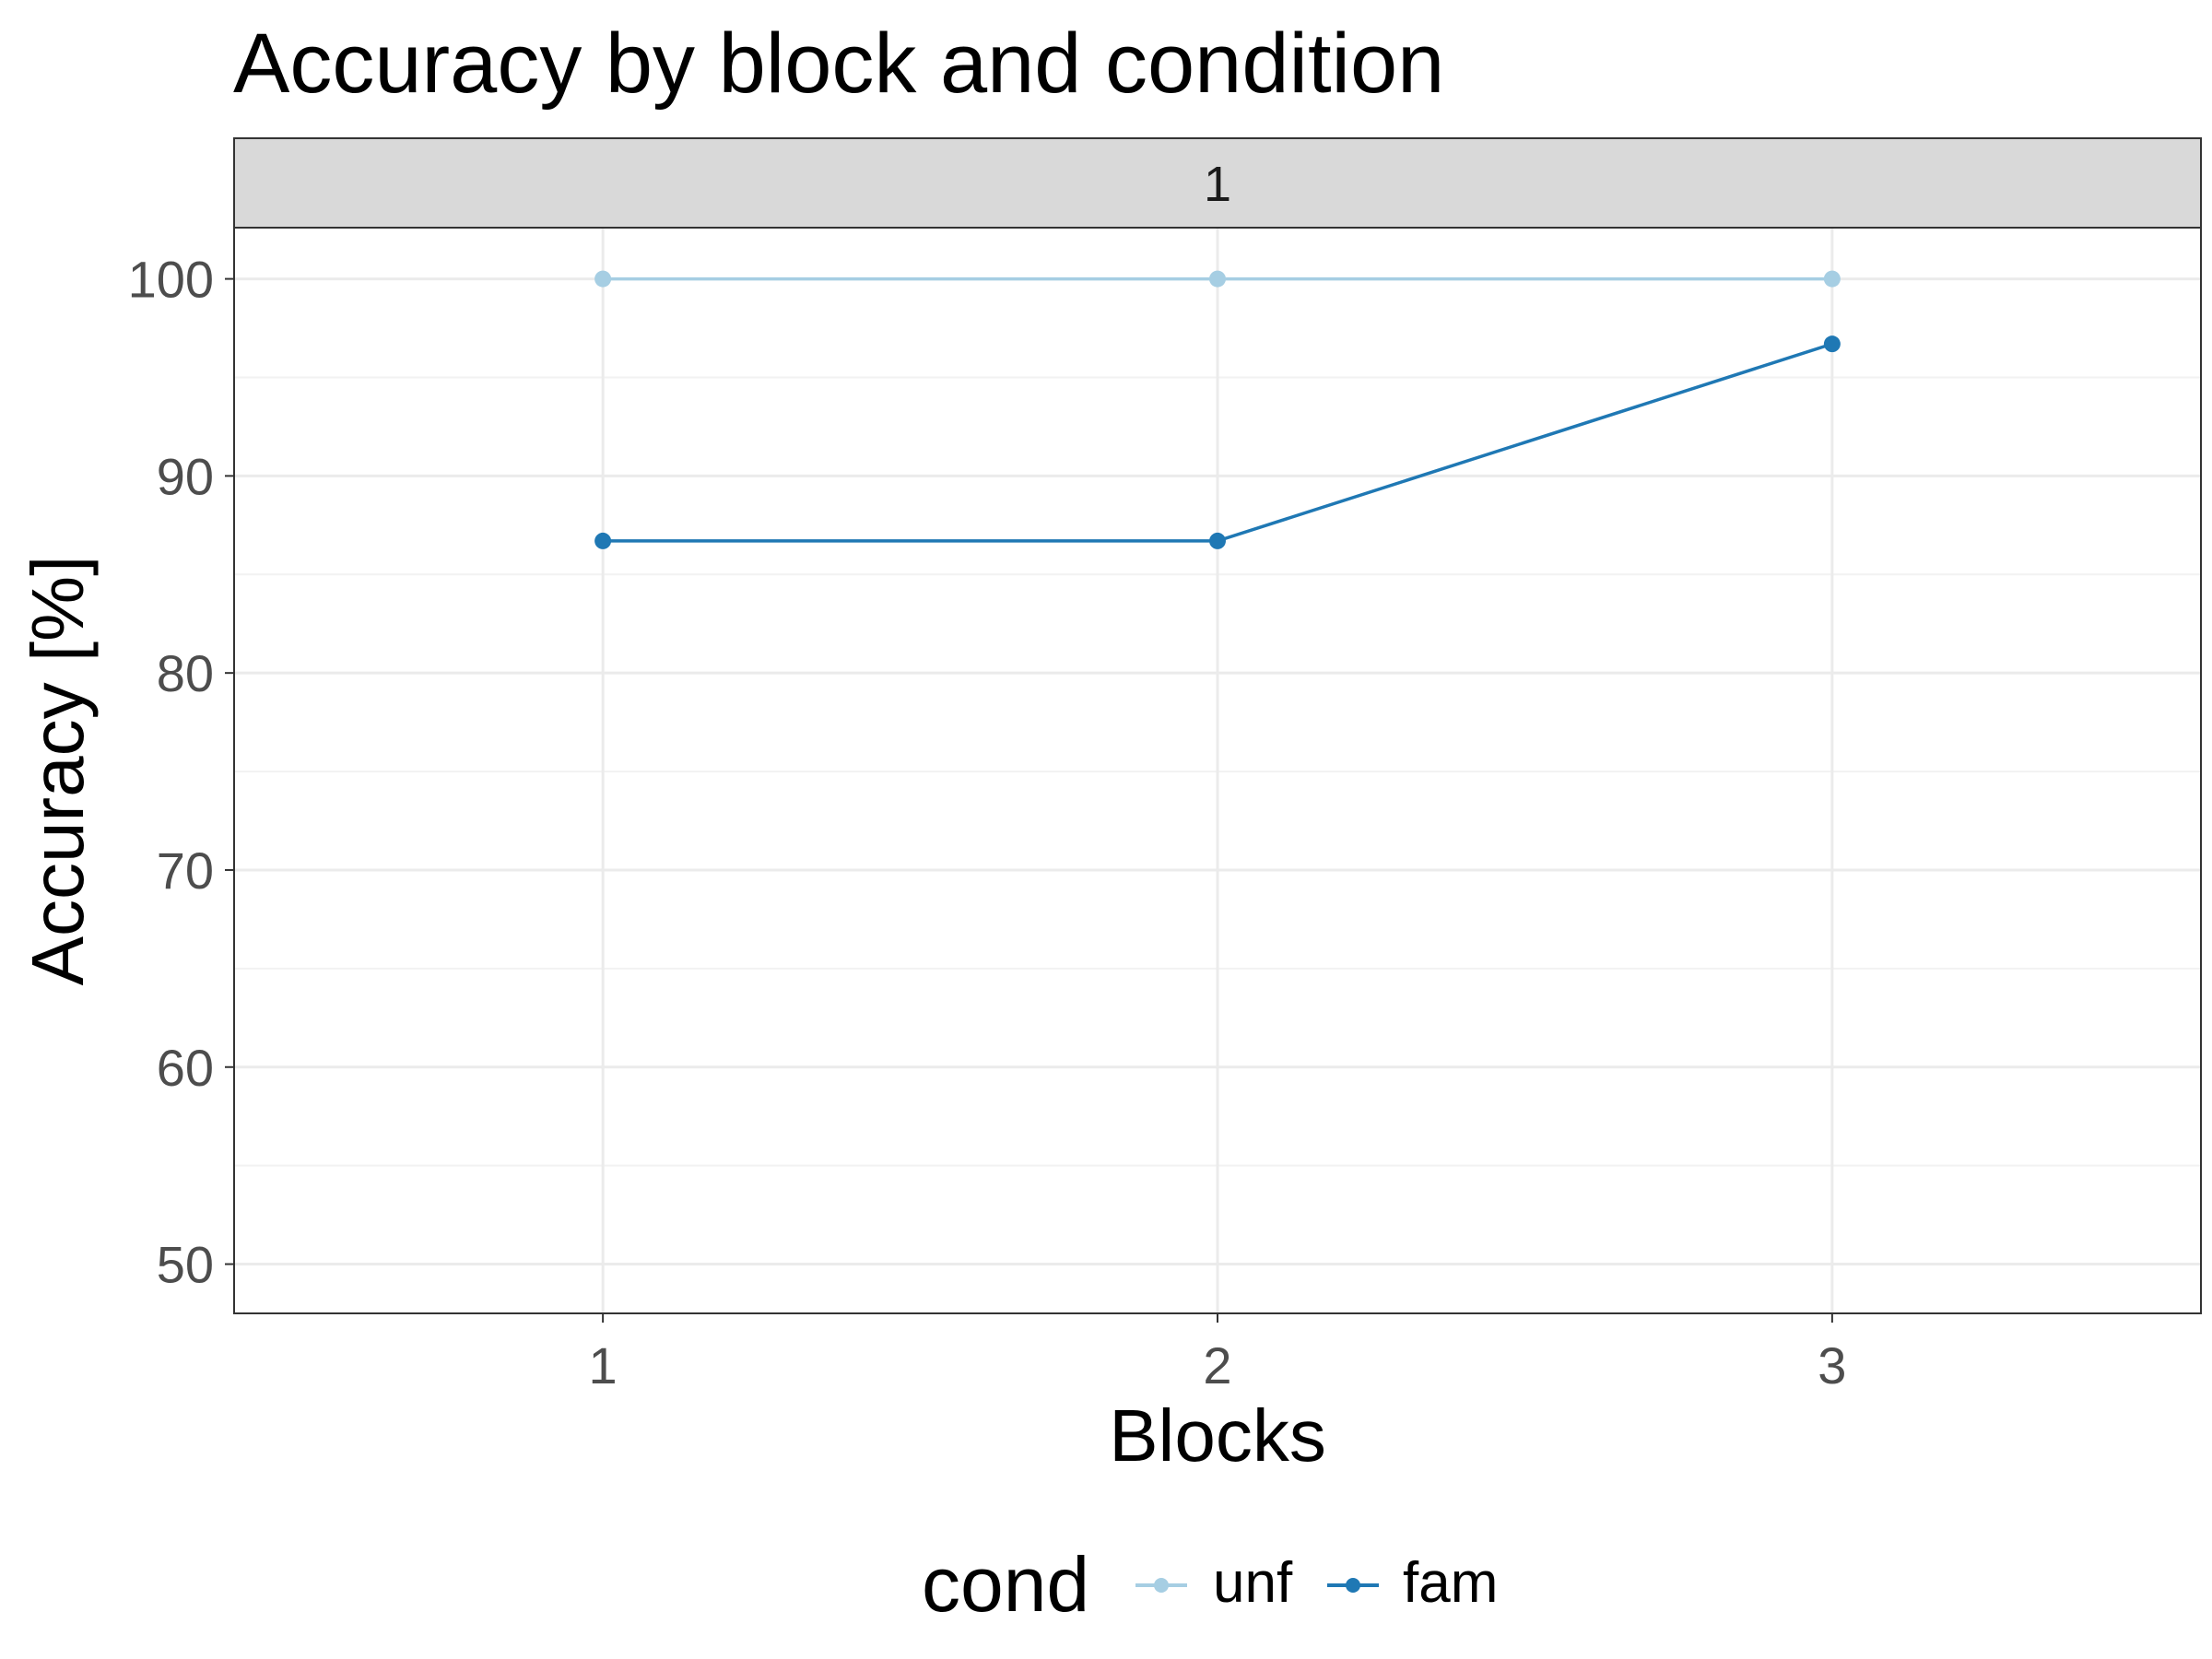 The width and height of the screenshot is (2212, 1659). Describe the element at coordinates (1217, 409) in the screenshot. I see `series-layer` at that location.